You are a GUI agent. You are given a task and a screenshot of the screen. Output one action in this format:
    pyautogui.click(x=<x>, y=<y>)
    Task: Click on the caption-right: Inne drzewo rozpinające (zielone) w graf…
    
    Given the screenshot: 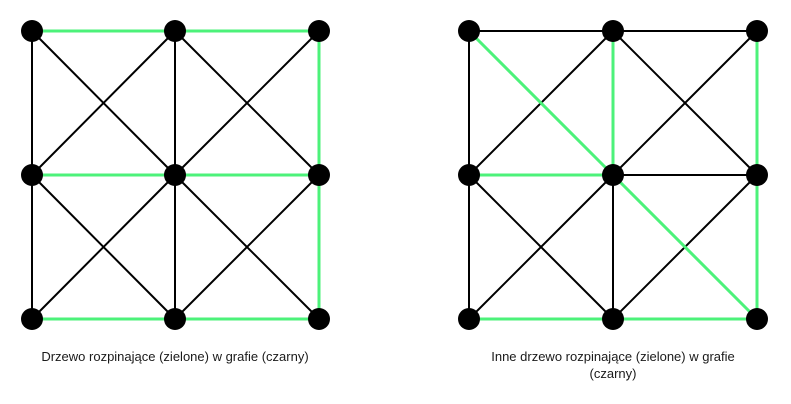 What is the action you would take?
    pyautogui.click(x=613, y=365)
    